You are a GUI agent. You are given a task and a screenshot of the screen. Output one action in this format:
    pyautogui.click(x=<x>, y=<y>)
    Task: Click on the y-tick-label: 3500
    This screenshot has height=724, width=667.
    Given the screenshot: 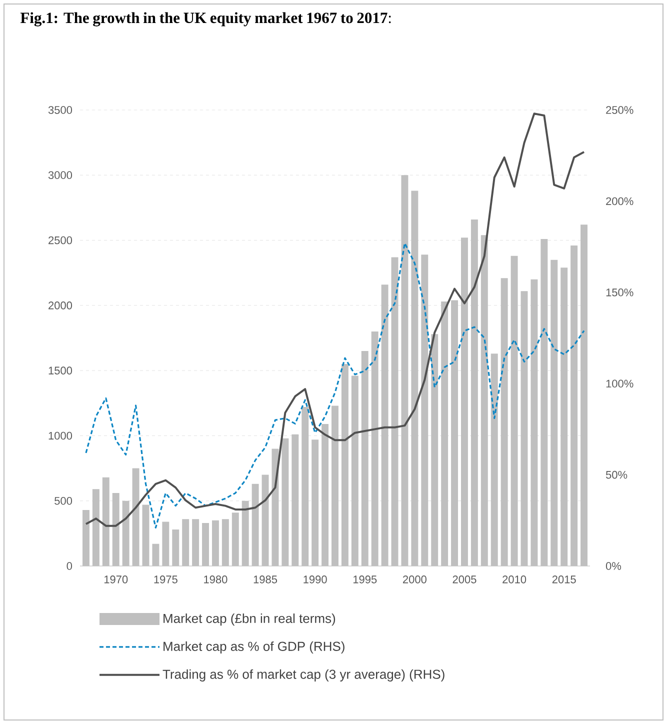 What is the action you would take?
    pyautogui.click(x=60, y=110)
    